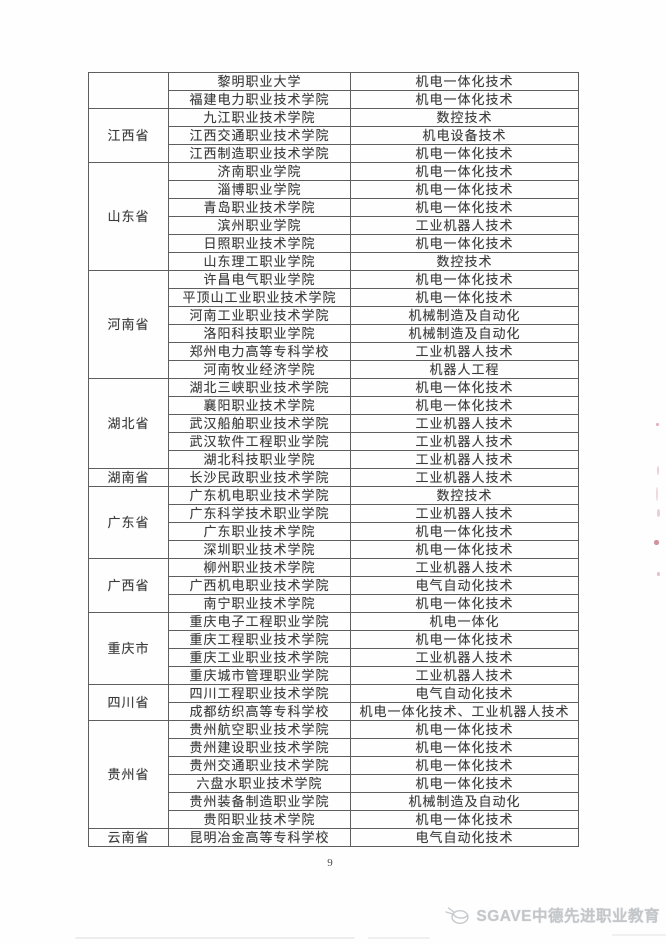 This screenshot has width=666, height=944. Describe the element at coordinates (334, 207) in the screenshot. I see `table-row: 青岛职业技术学院 机电一体化技术` at that location.